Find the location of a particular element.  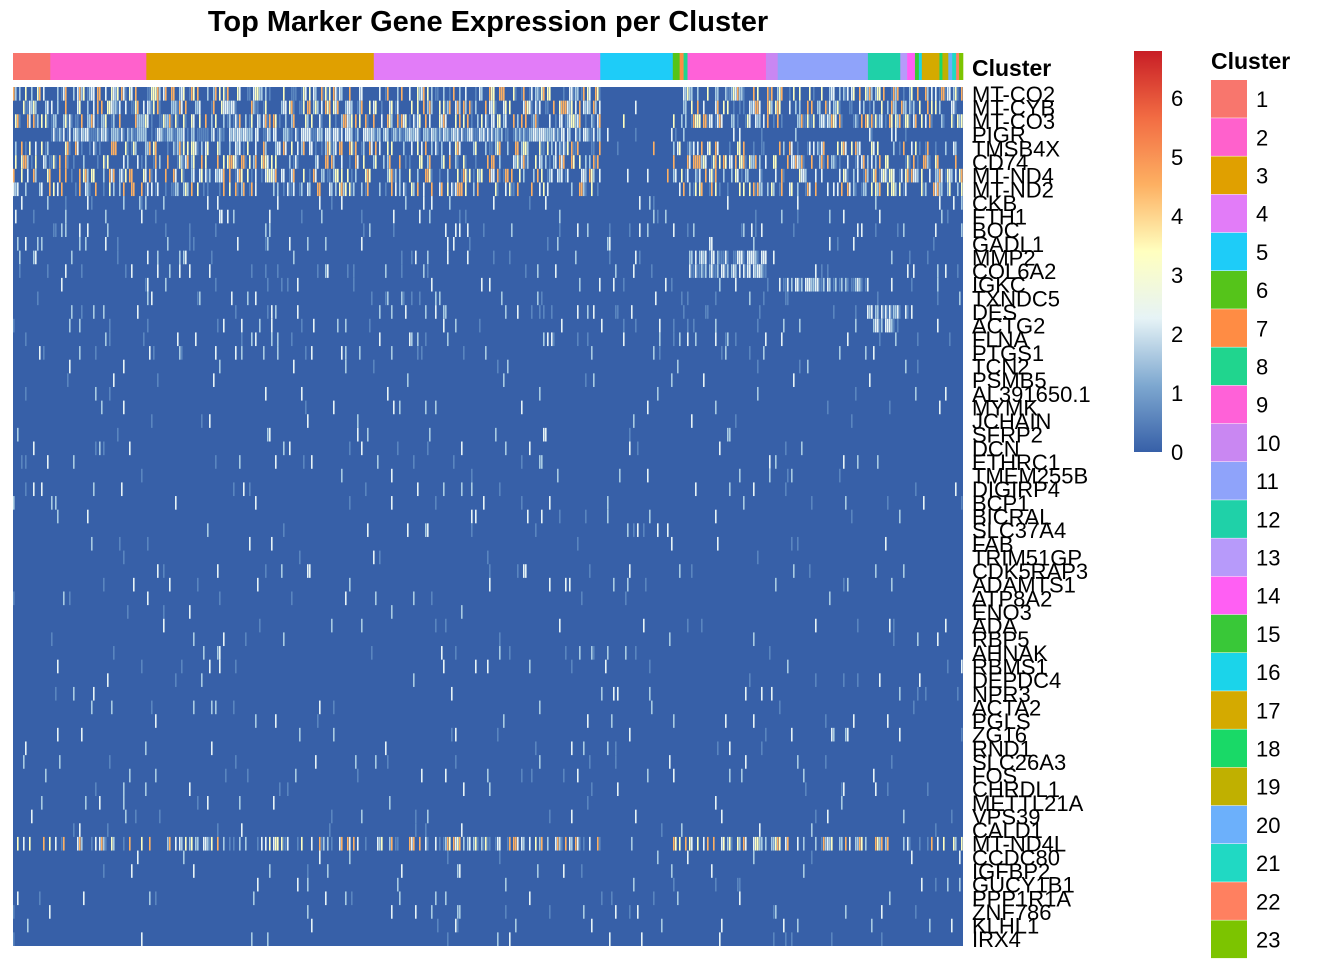

gene-label: RND1 is located at coordinates (1002, 748).